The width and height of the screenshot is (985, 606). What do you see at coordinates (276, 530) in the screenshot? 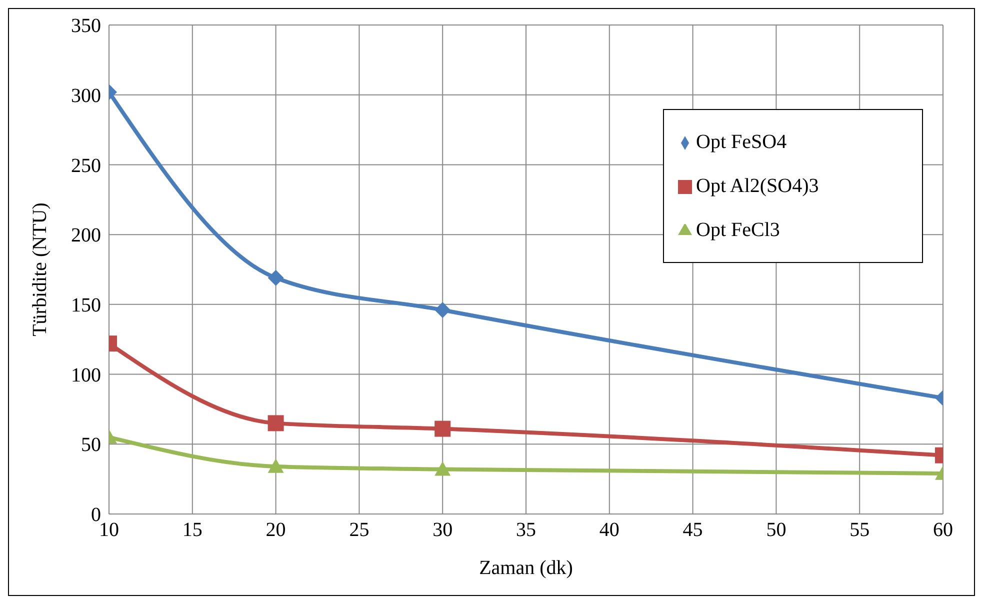
I see `x-tick-label: 20` at bounding box center [276, 530].